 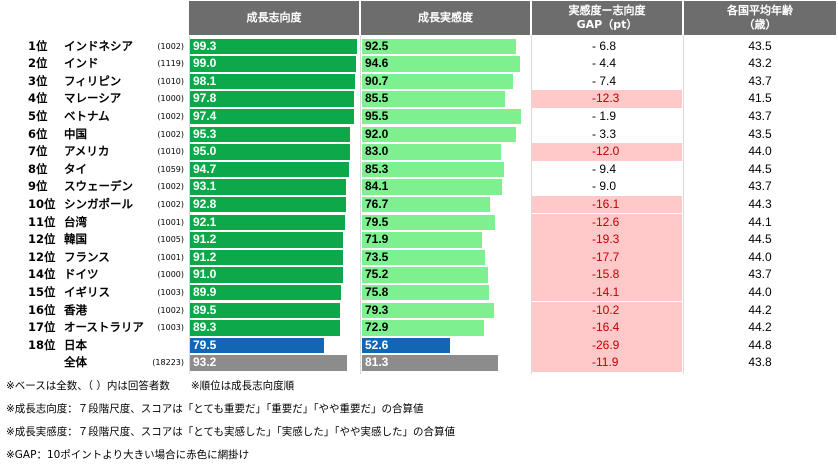 I want to click on table-row: 17位 オーストラリア (1003) 89.3 72.9 -16.4 44.2, so click(x=419, y=328).